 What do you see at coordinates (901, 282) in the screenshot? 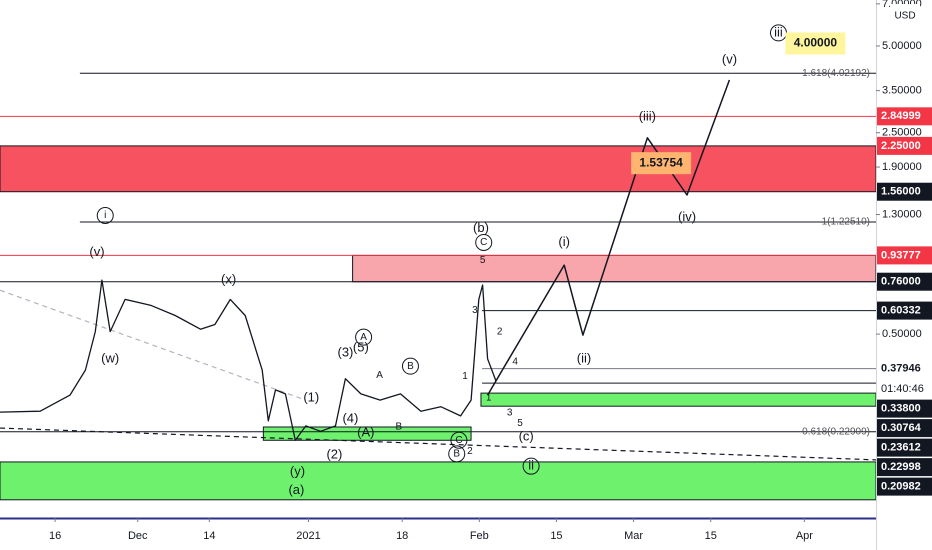
I see `price-label: 0.76000` at bounding box center [901, 282].